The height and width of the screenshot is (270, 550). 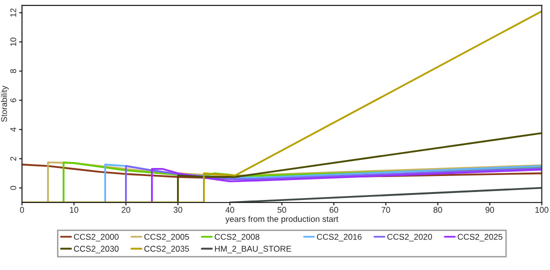 I want to click on legend-label: CCS2_2020, so click(x=409, y=238).